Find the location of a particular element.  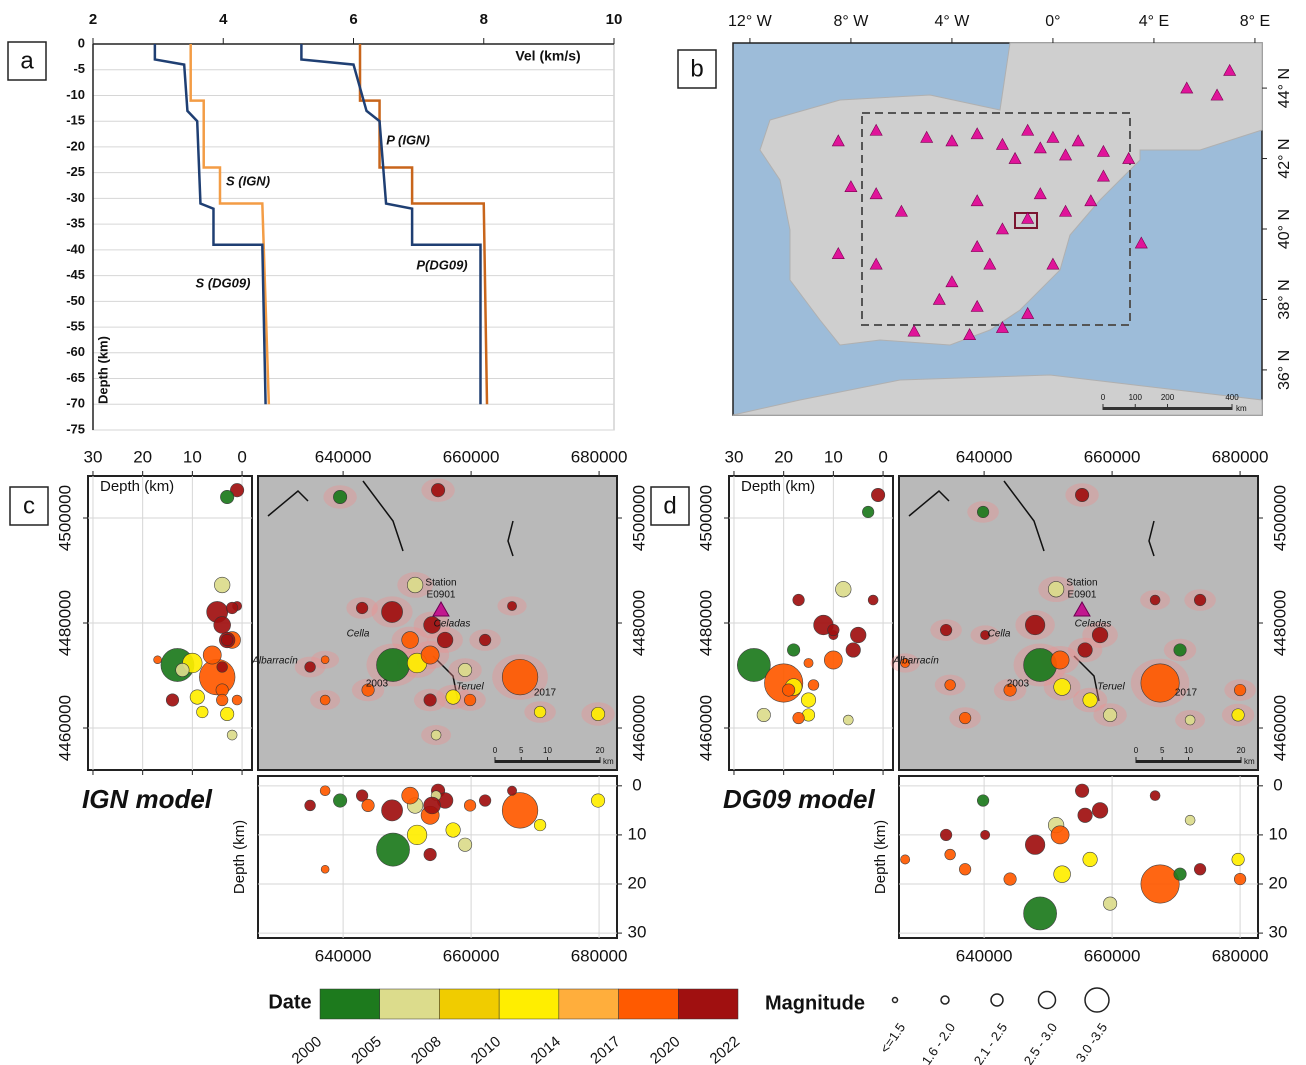

y-tick-label: 4500000 is located at coordinates (638, 518).